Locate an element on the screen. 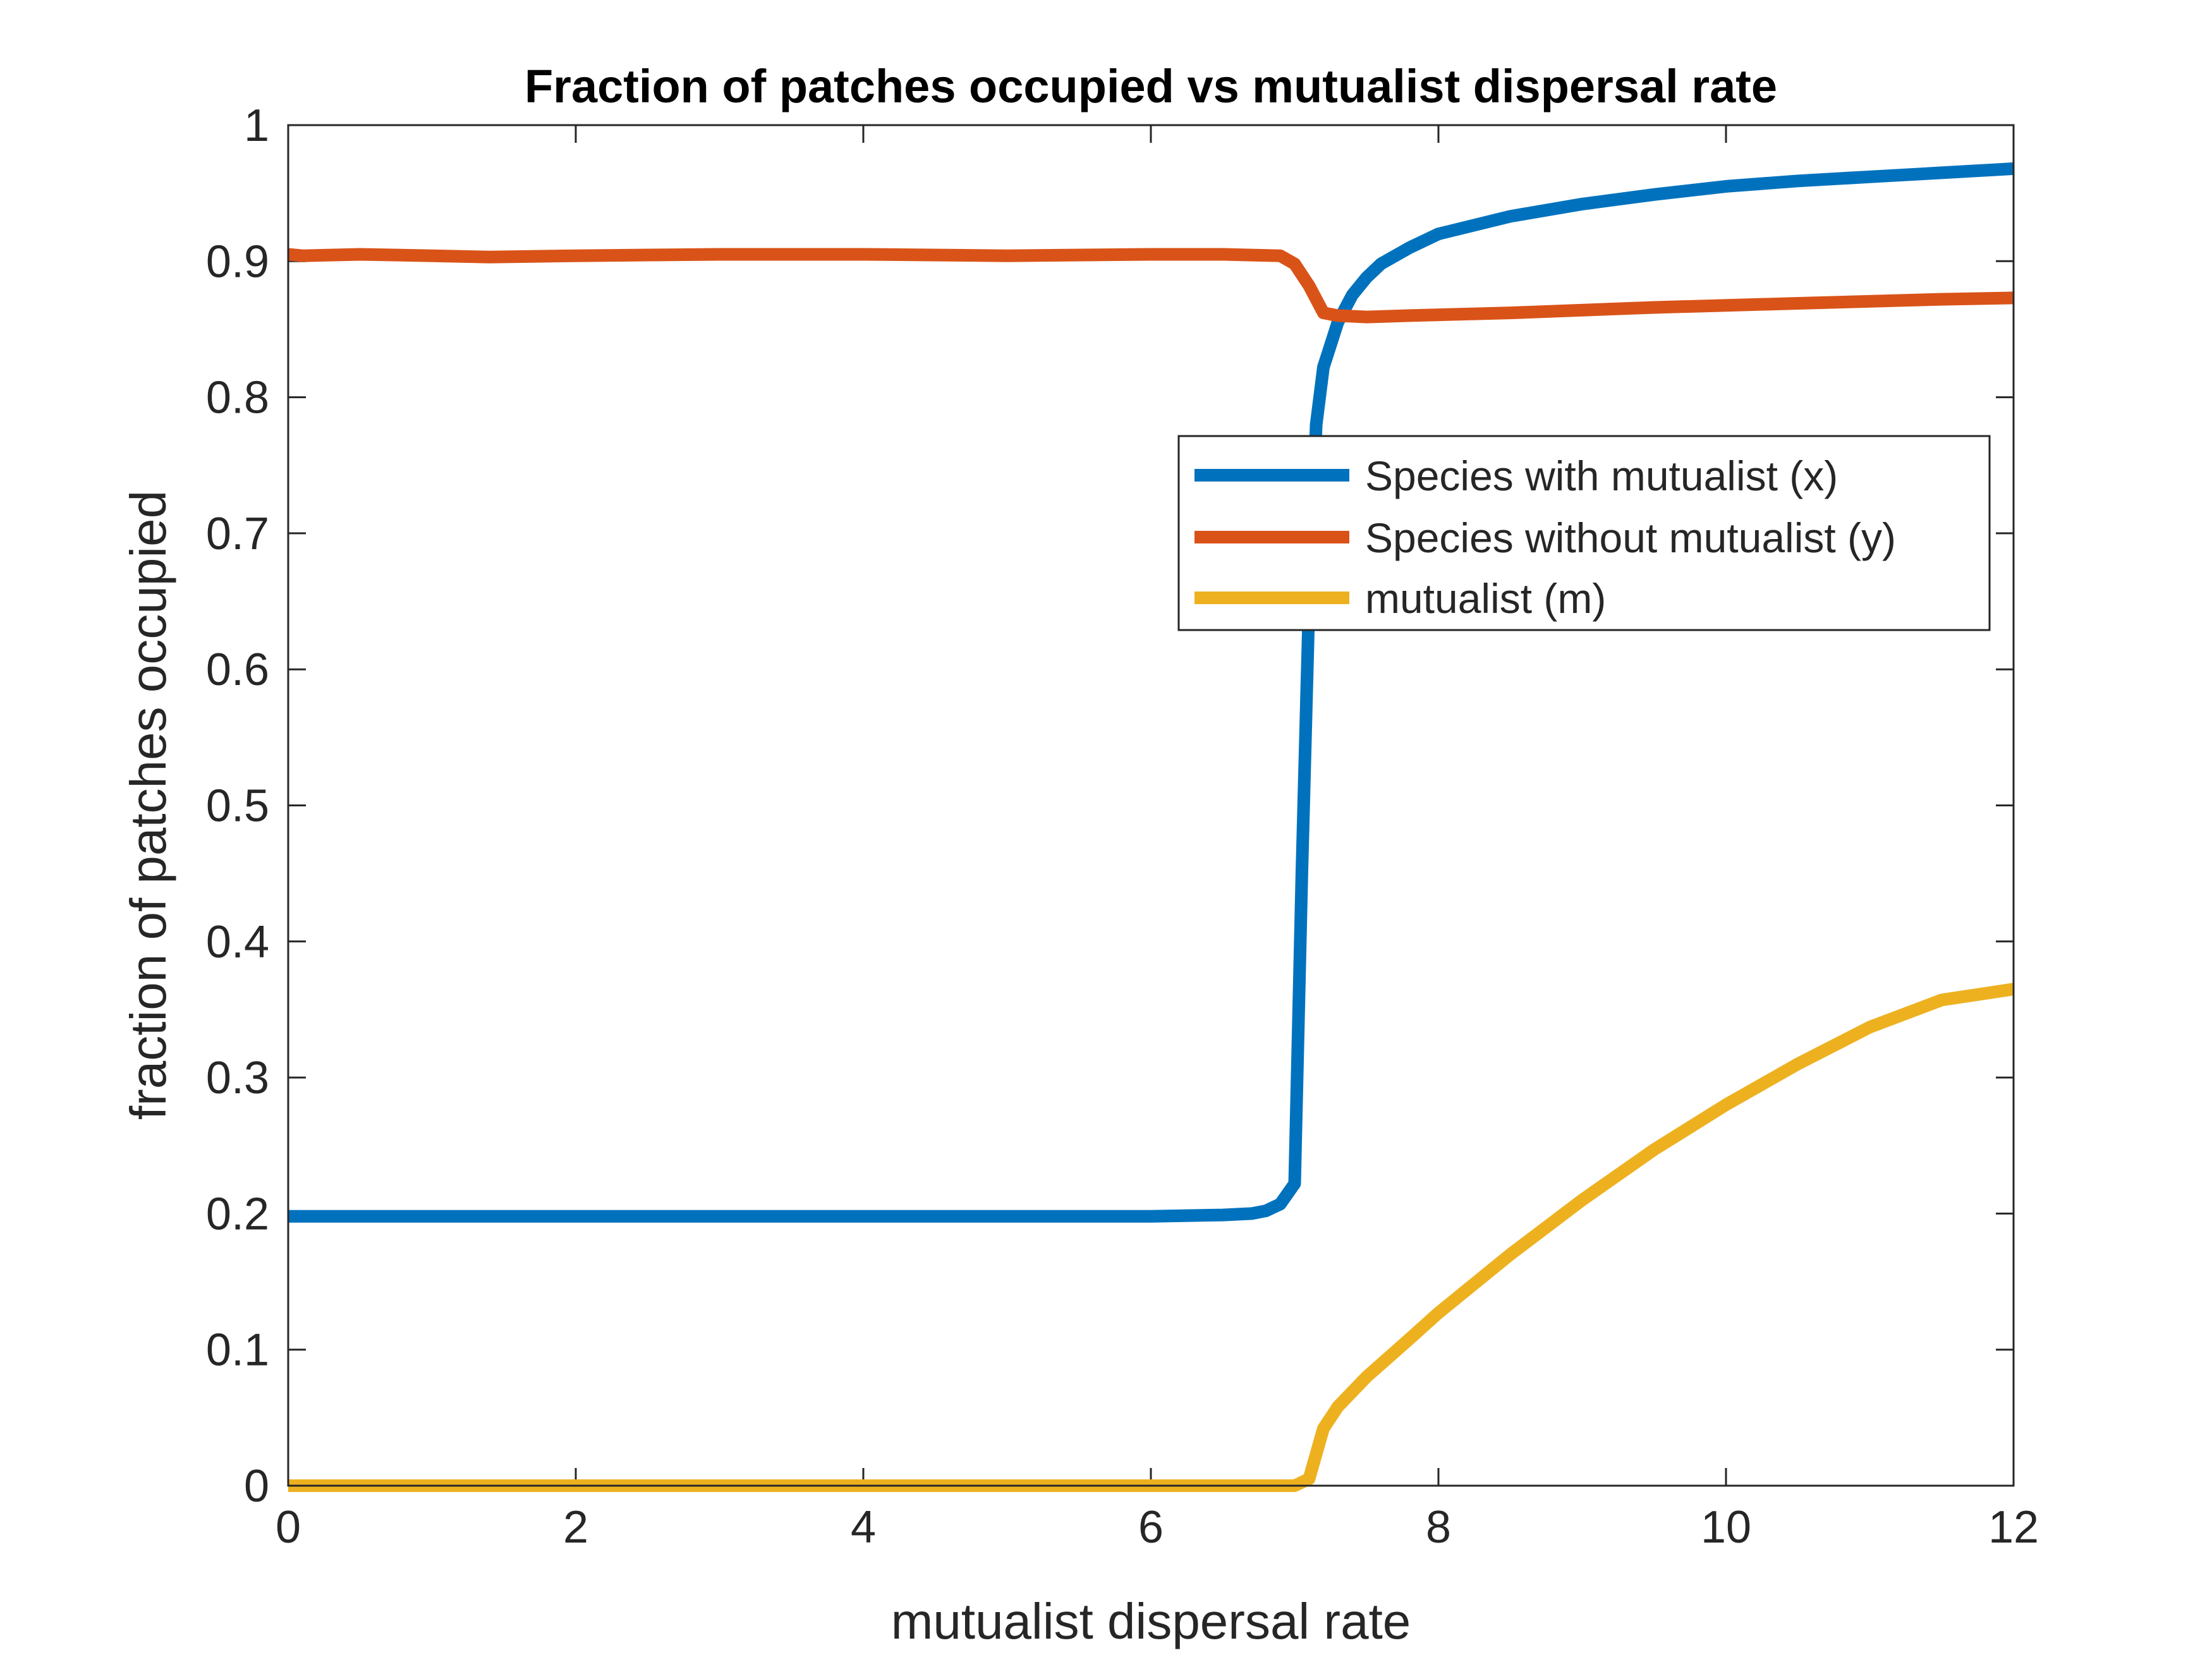 The height and width of the screenshot is (1662, 2212). y-tick-label: 0.8 is located at coordinates (237, 398).